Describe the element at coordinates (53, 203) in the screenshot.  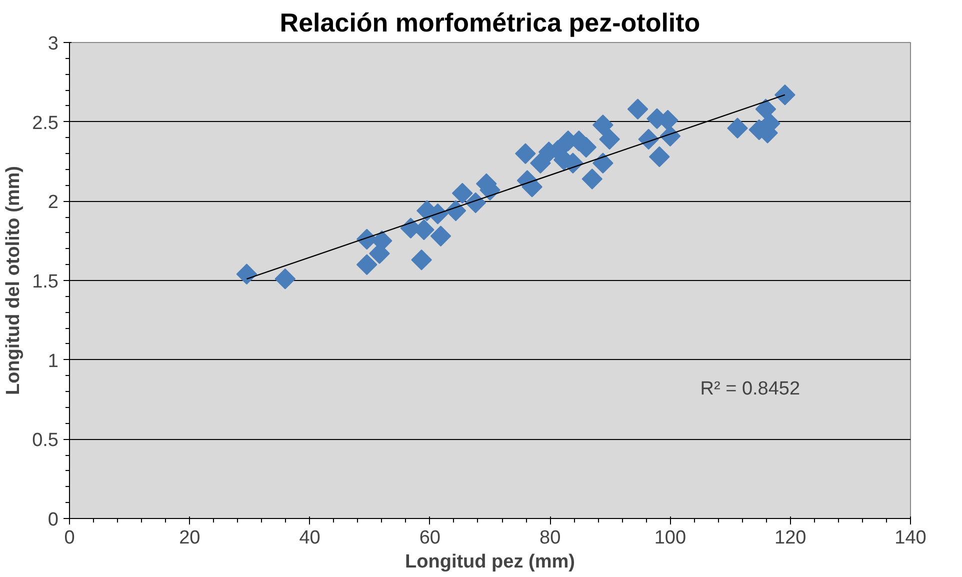
I see `y-tick-label: 2` at that location.